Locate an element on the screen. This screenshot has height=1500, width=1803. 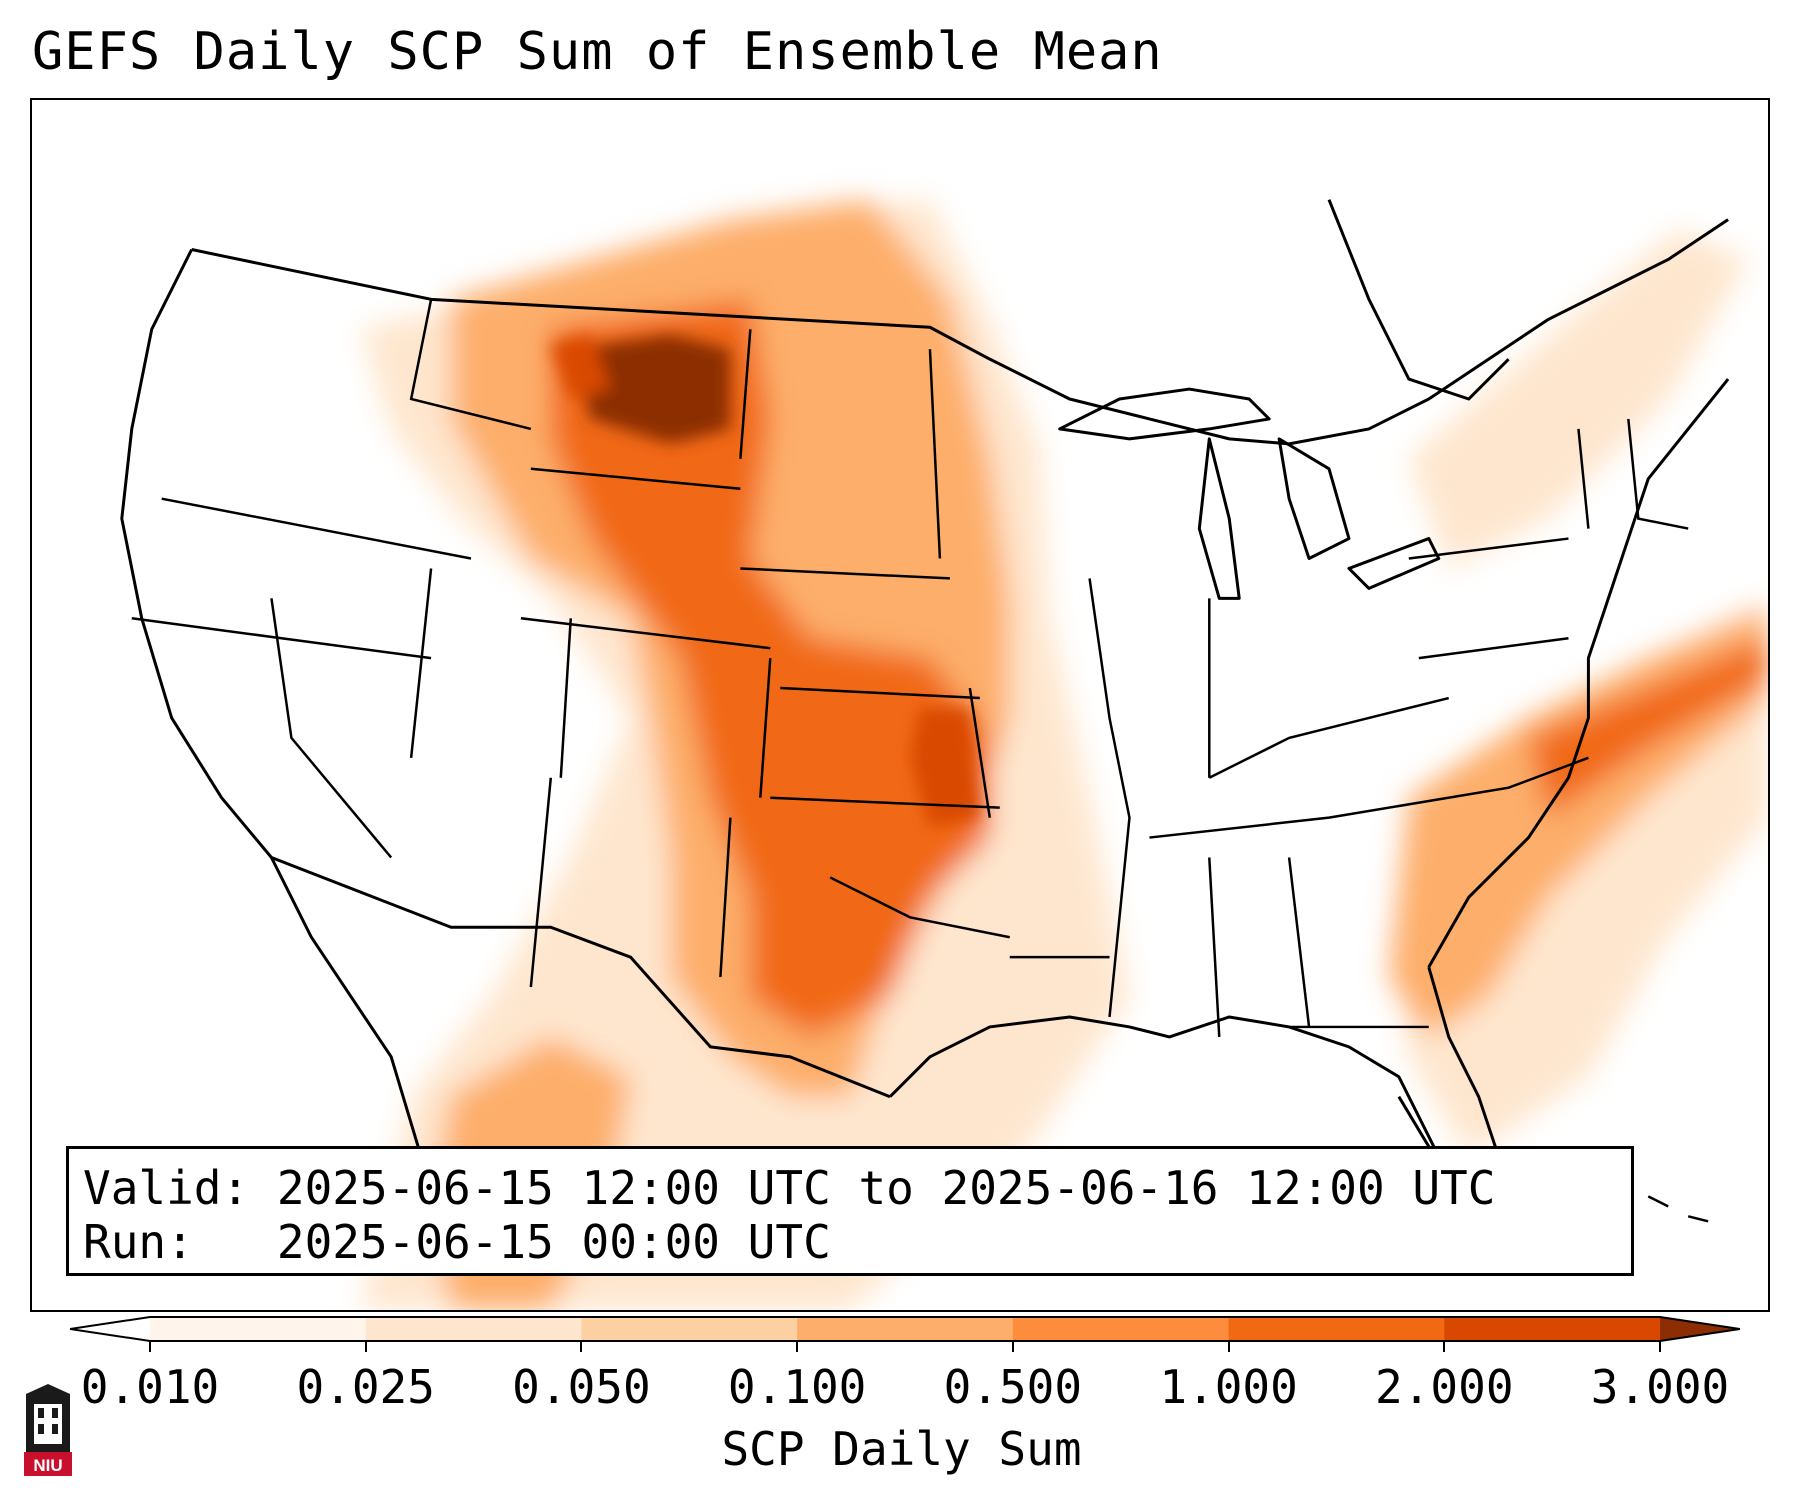
west-coast is located at coordinates (286, 737).